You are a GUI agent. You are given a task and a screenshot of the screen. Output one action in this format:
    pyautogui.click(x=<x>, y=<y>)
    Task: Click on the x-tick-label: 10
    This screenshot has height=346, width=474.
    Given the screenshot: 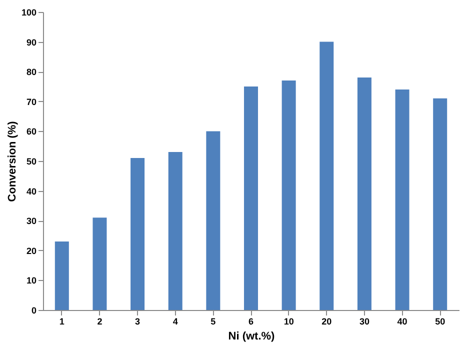 What is the action you would take?
    pyautogui.click(x=289, y=321)
    